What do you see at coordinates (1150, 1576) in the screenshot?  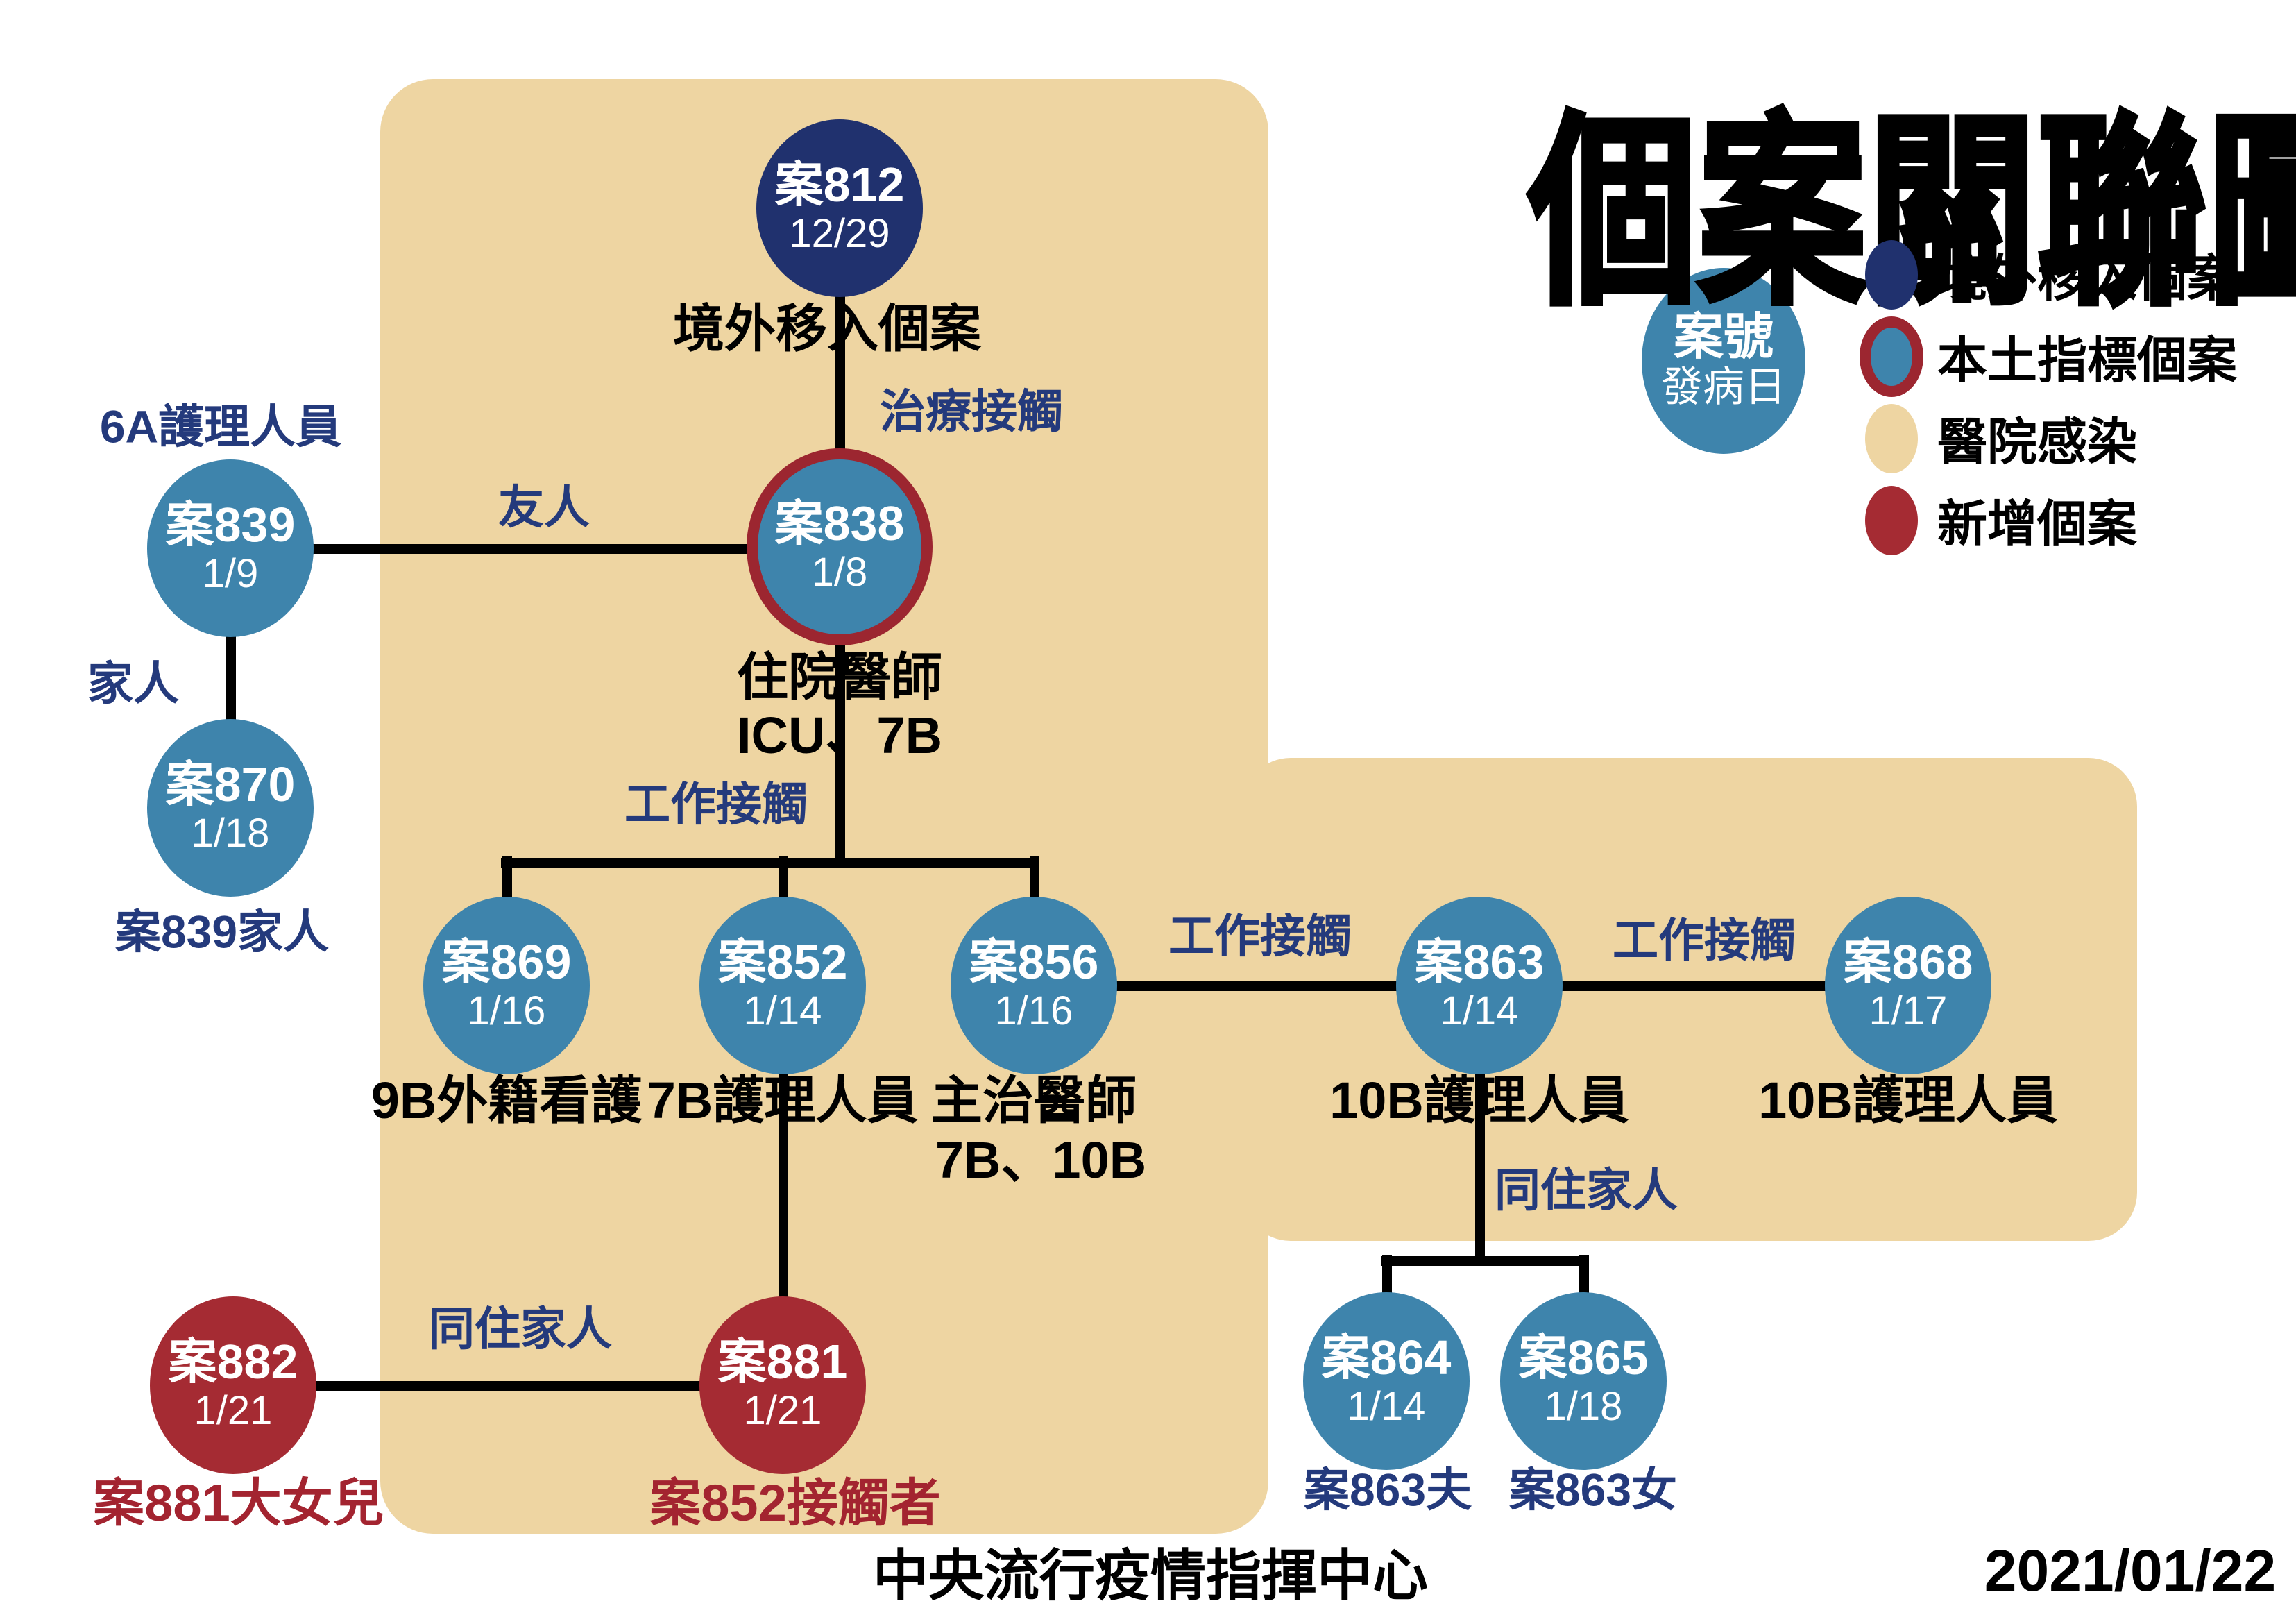 I see `footer-source: 中央流行疫情指揮中心` at bounding box center [1150, 1576].